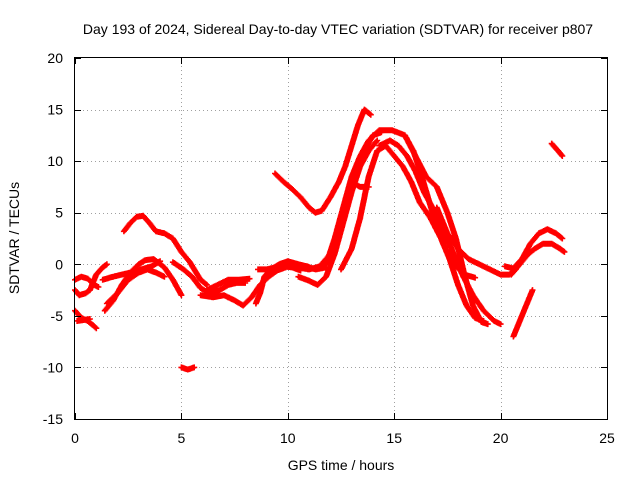 This screenshot has height=480, width=640. What do you see at coordinates (53, 419) in the screenshot?
I see `y-tick-label: -15` at bounding box center [53, 419].